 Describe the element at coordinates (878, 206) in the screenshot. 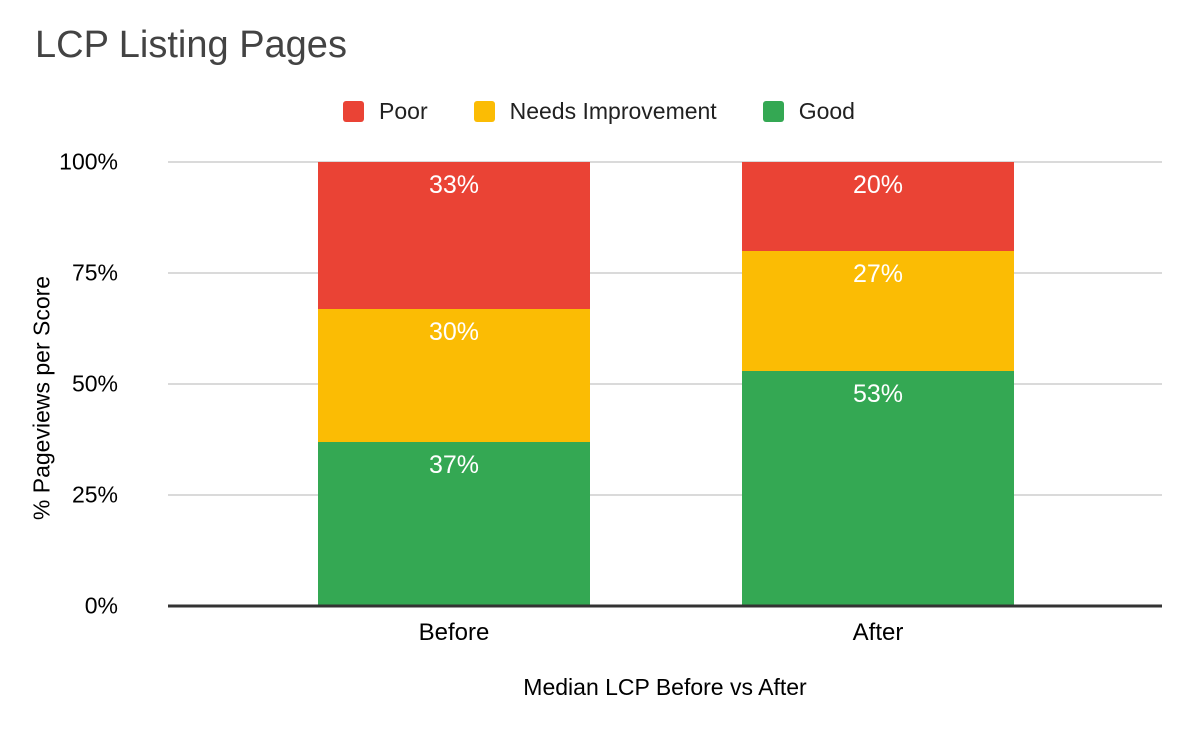

I see `bar-segment: 20%` at that location.